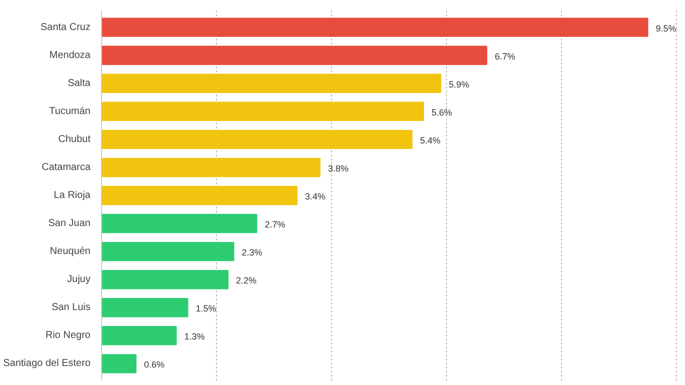  I want to click on y-tick-label: San Juan, so click(69, 224).